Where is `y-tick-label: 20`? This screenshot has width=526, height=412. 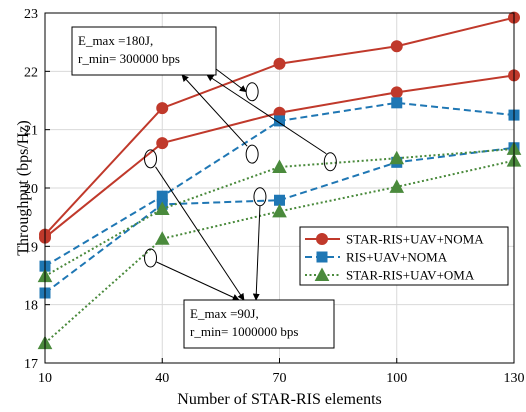 y-tick-label: 20 is located at coordinates (31, 189).